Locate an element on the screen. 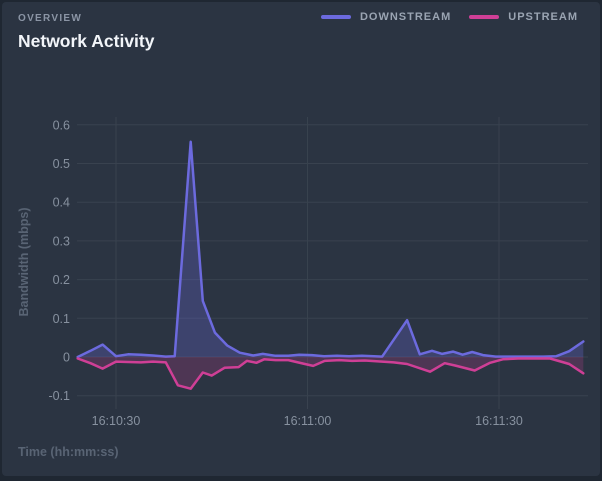 Image resolution: width=602 pixels, height=481 pixels. y-tick-label: 0.4 is located at coordinates (61, 203).